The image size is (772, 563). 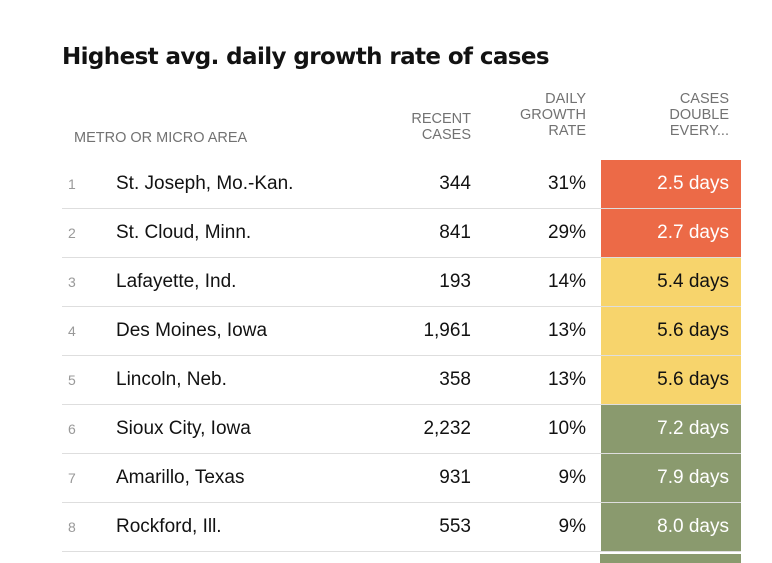 What do you see at coordinates (401, 429) in the screenshot?
I see `table-row: 6 Sioux City, Iowa 2,232 10% 7.2 days` at bounding box center [401, 429].